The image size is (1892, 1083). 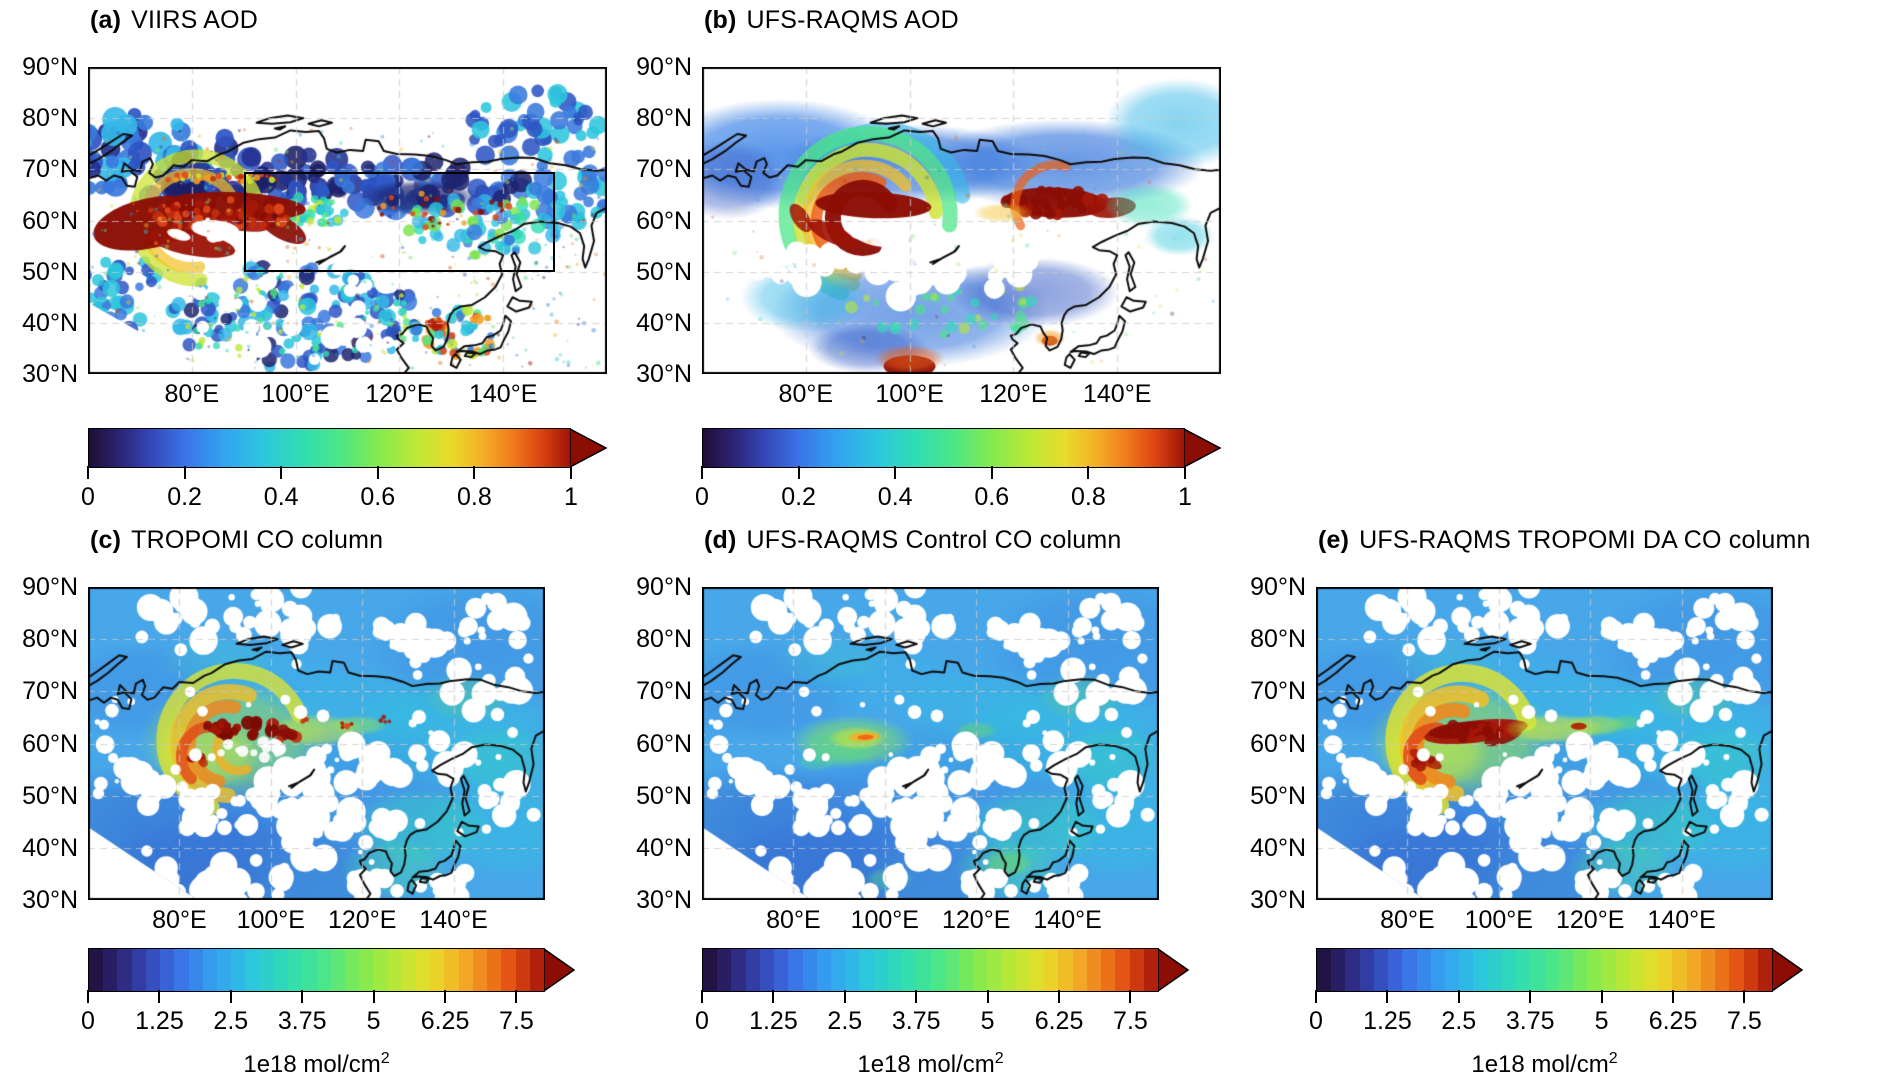 What do you see at coordinates (50, 374) in the screenshot?
I see `lat-tick-label: 30°N` at bounding box center [50, 374].